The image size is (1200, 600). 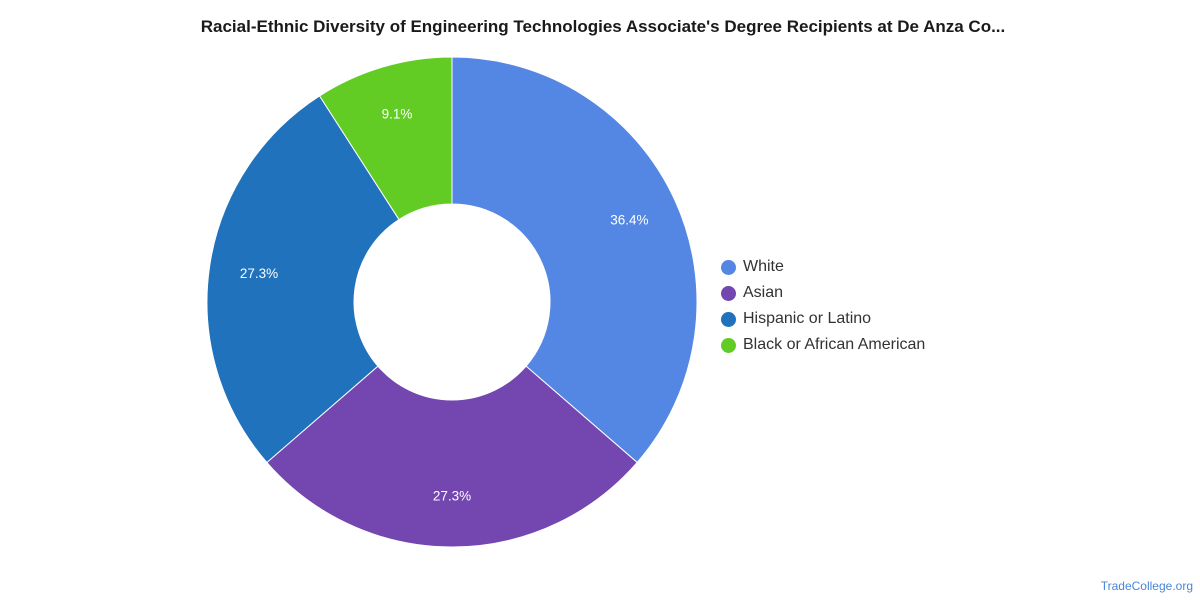 I want to click on legend-item-hispanic-or-latino: Hispanic or Latino, so click(x=823, y=319).